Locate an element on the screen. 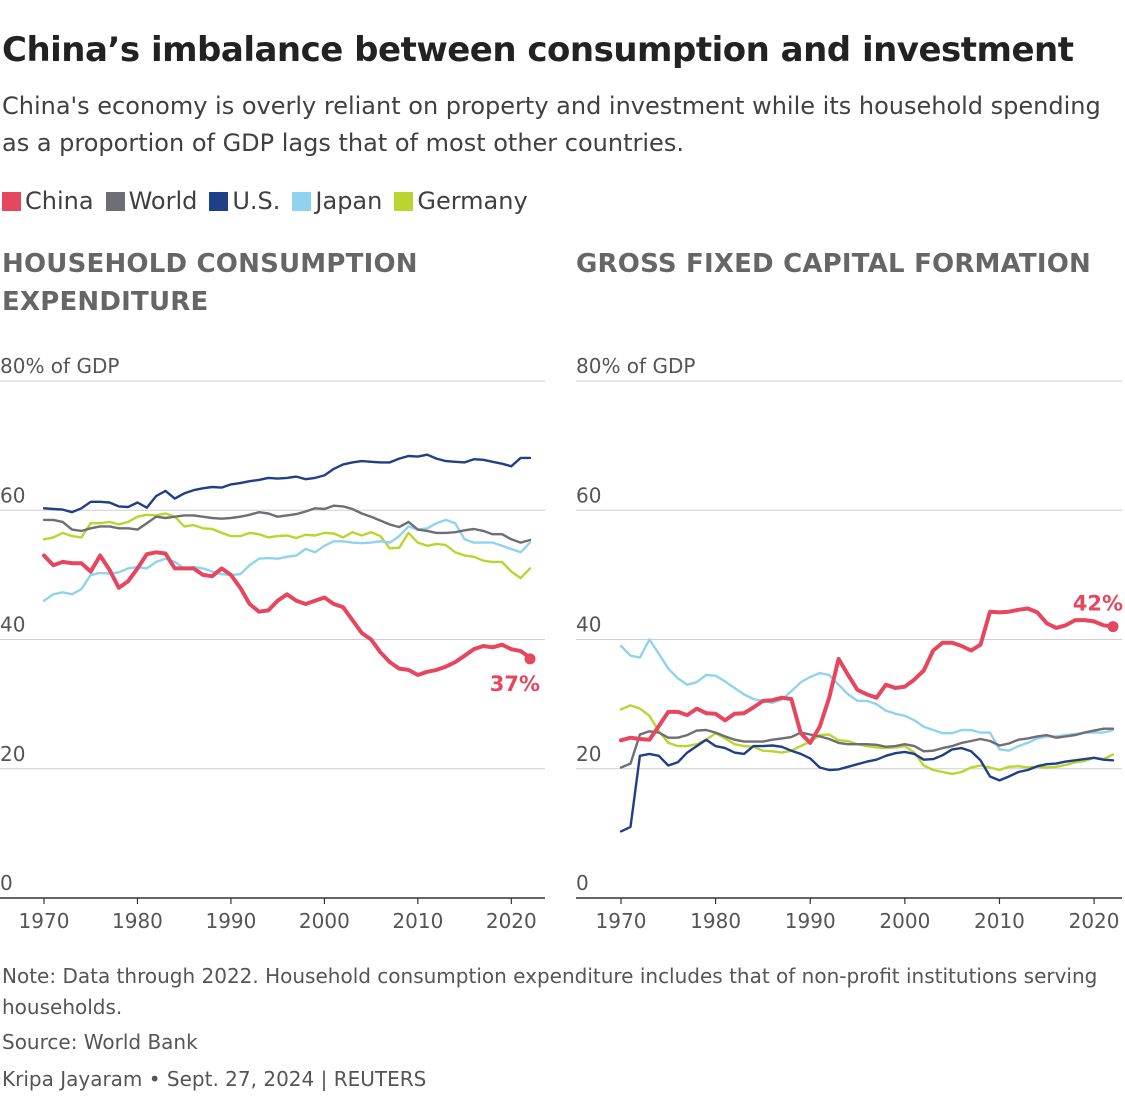 The width and height of the screenshot is (1125, 1120). household-xtick-label: 2010 is located at coordinates (417, 921).